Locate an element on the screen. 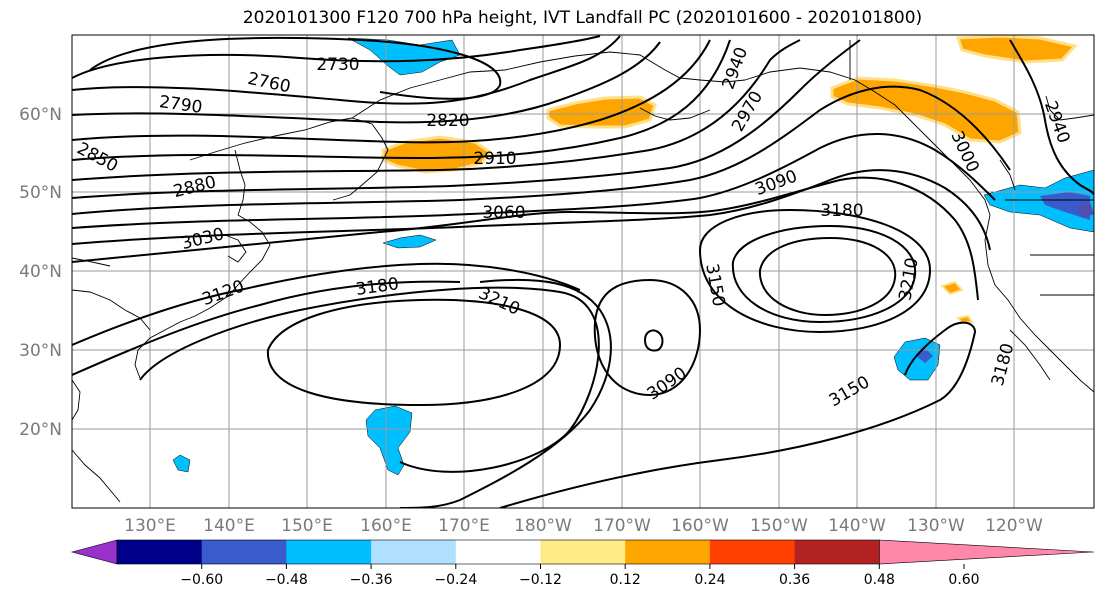  colorbar-tick-label: −0.60 is located at coordinates (201, 580).